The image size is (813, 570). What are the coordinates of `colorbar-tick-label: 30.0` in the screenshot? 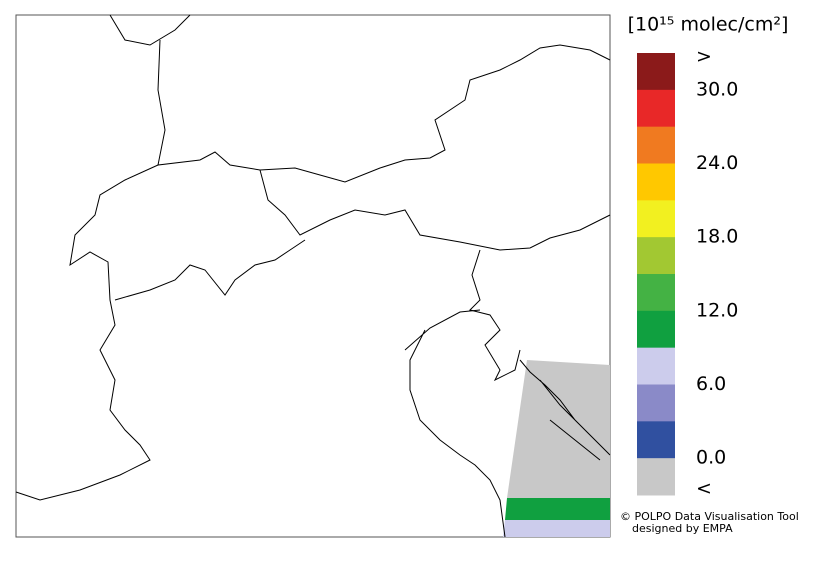 It's located at (717, 89).